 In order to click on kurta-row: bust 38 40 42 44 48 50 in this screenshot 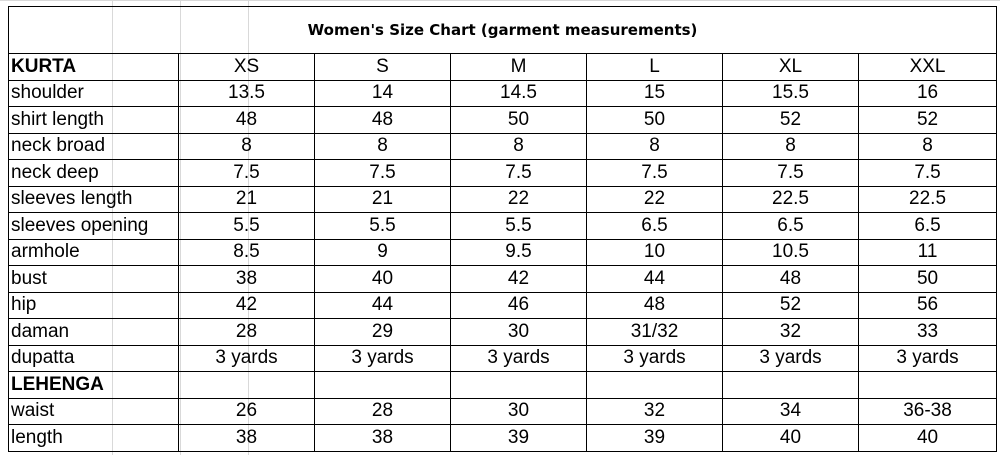, I will do `click(503, 279)`.